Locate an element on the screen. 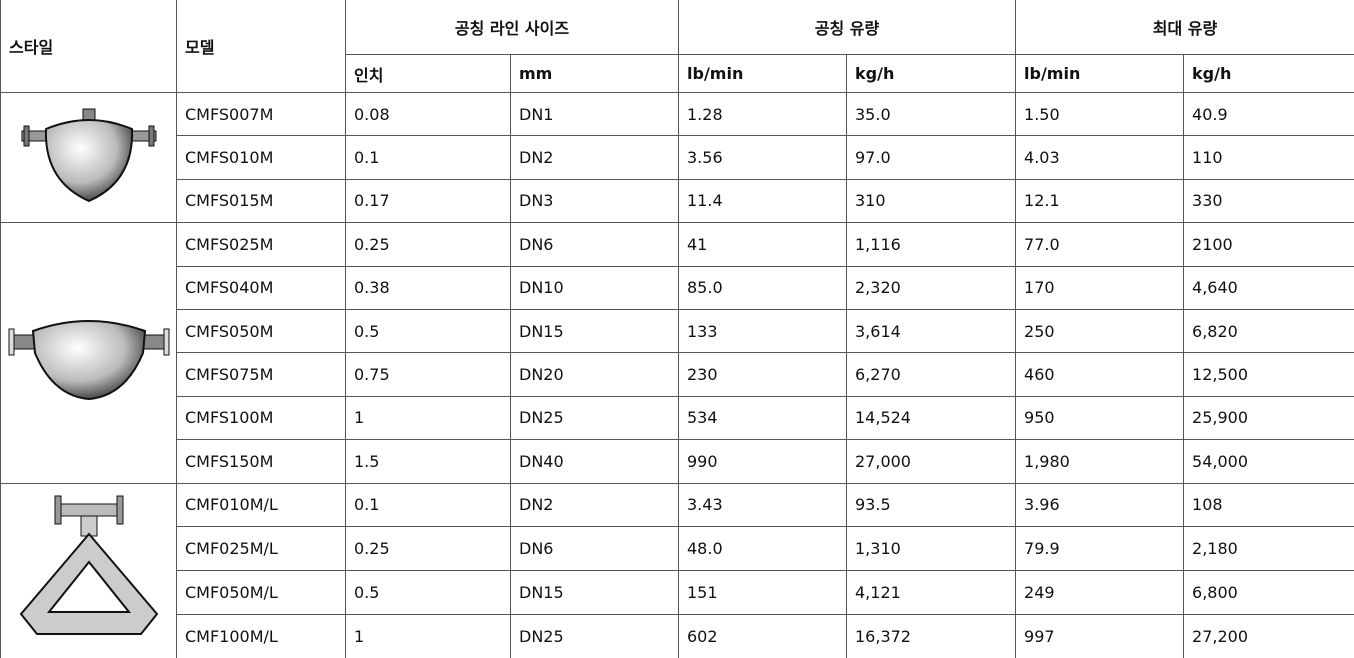 This screenshot has width=1354, height=658. table-cell: DN3 is located at coordinates (594, 201).